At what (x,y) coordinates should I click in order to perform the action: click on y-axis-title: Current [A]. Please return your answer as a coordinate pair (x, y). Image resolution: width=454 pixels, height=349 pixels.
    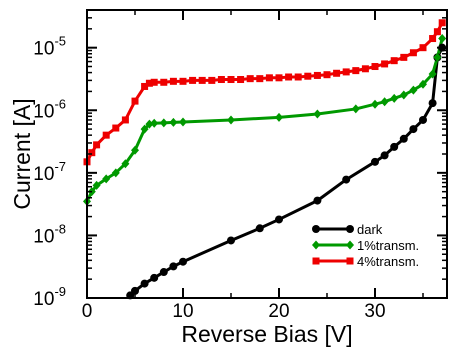
    Looking at the image, I should click on (22, 153).